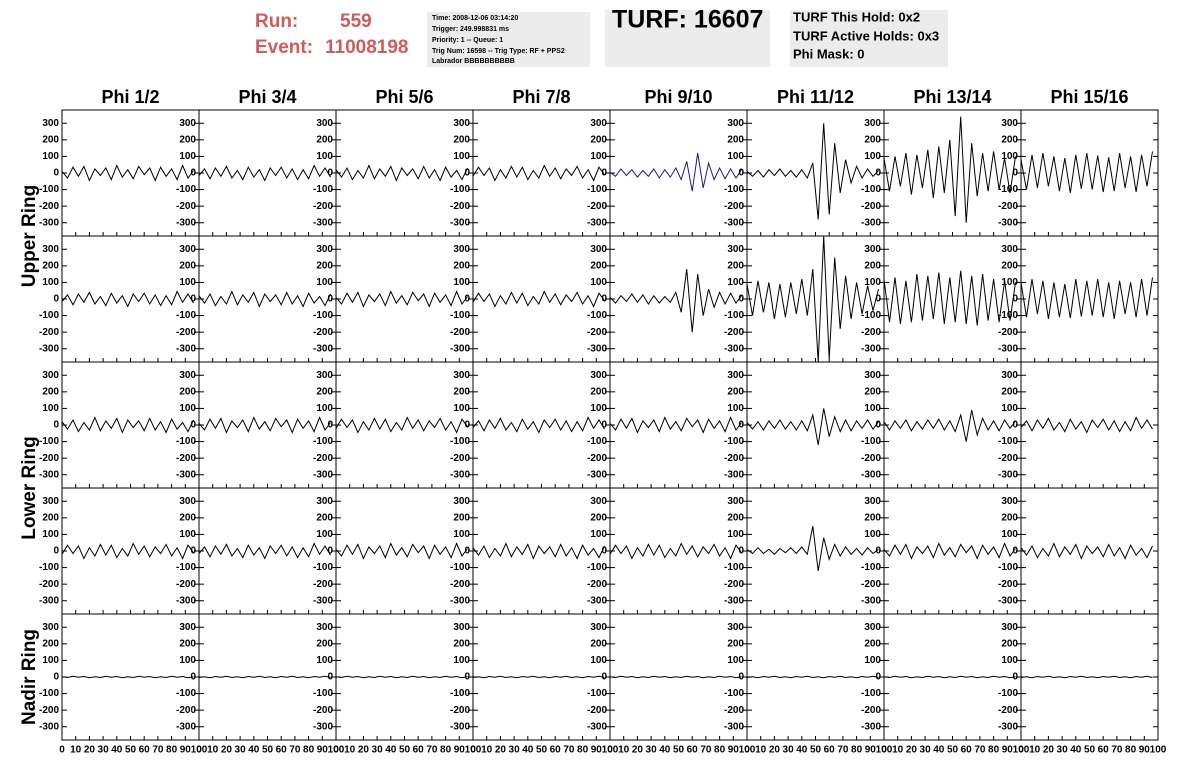 This screenshot has height=772, width=1196. What do you see at coordinates (276, 21) in the screenshot?
I see `run-label: Run:` at bounding box center [276, 21].